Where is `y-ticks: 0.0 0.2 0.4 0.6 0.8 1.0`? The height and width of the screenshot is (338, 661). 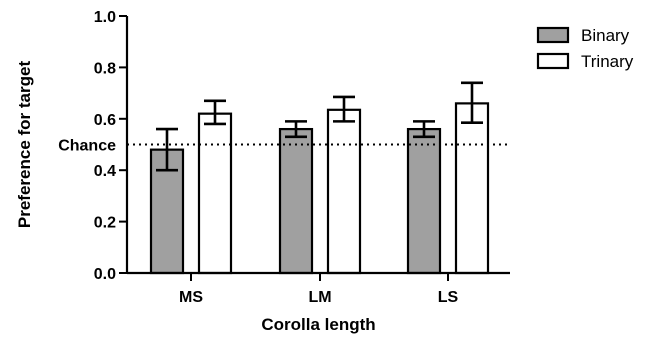 y-ticks: 0.0 0.2 0.4 0.6 0.8 1.0 is located at coordinates (110, 146).